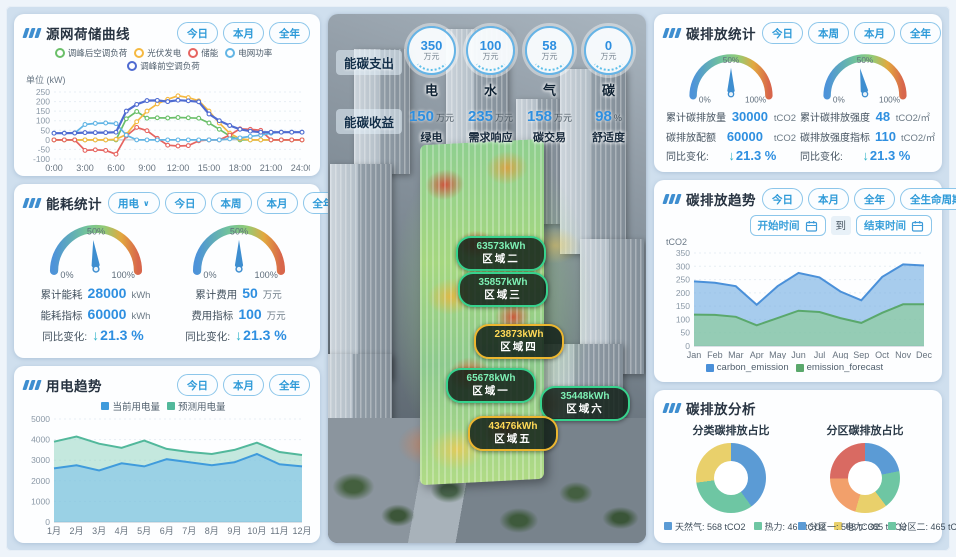  Describe the element at coordinates (431, 90) in the screenshot. I see `expense-category: 电` at that location.